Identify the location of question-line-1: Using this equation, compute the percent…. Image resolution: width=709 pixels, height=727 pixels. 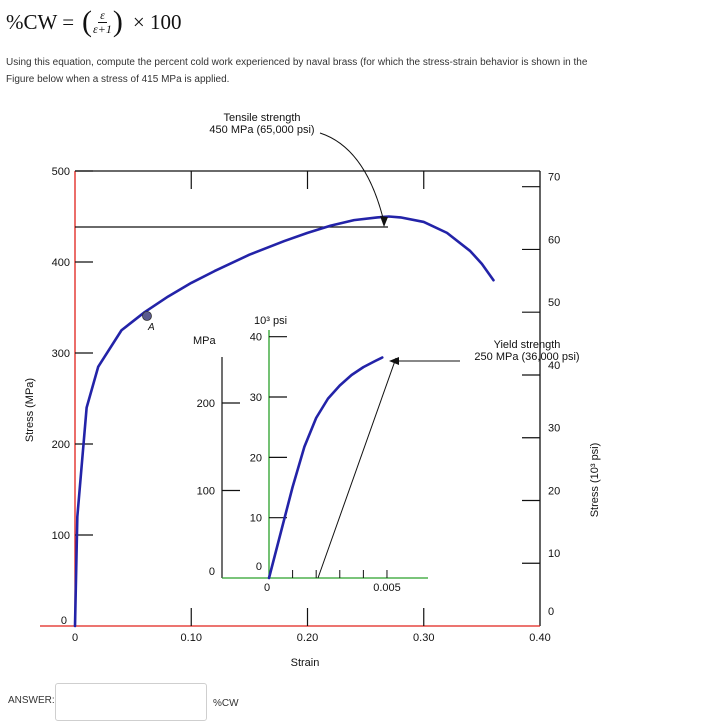
(297, 62).